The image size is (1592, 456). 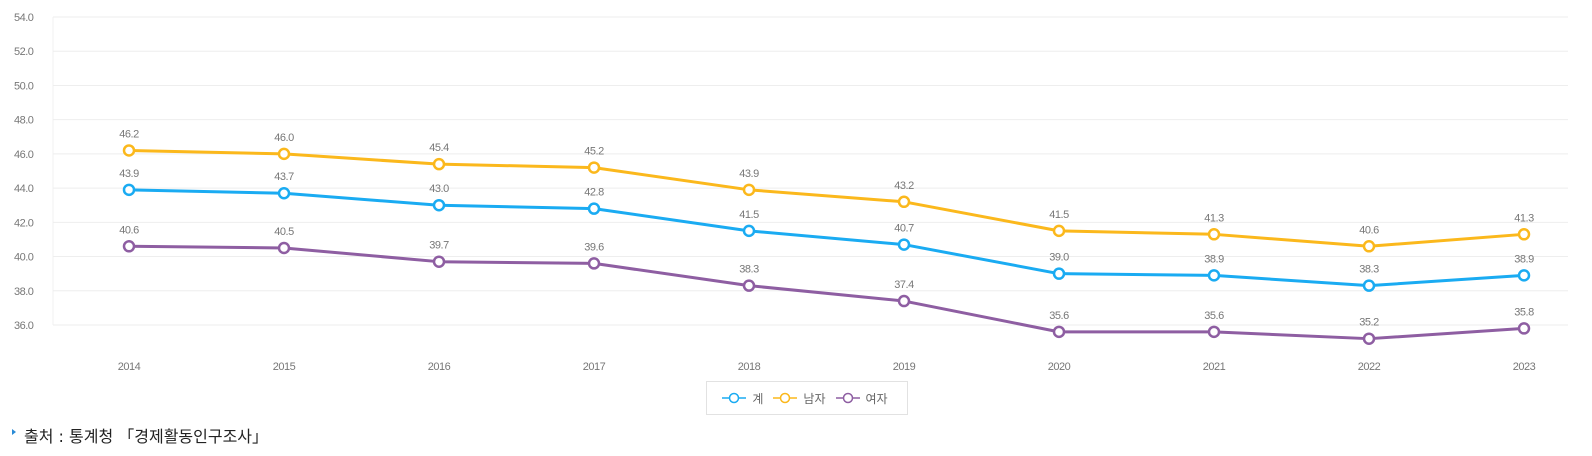 What do you see at coordinates (24, 52) in the screenshot?
I see `y-tick-label: 52.0` at bounding box center [24, 52].